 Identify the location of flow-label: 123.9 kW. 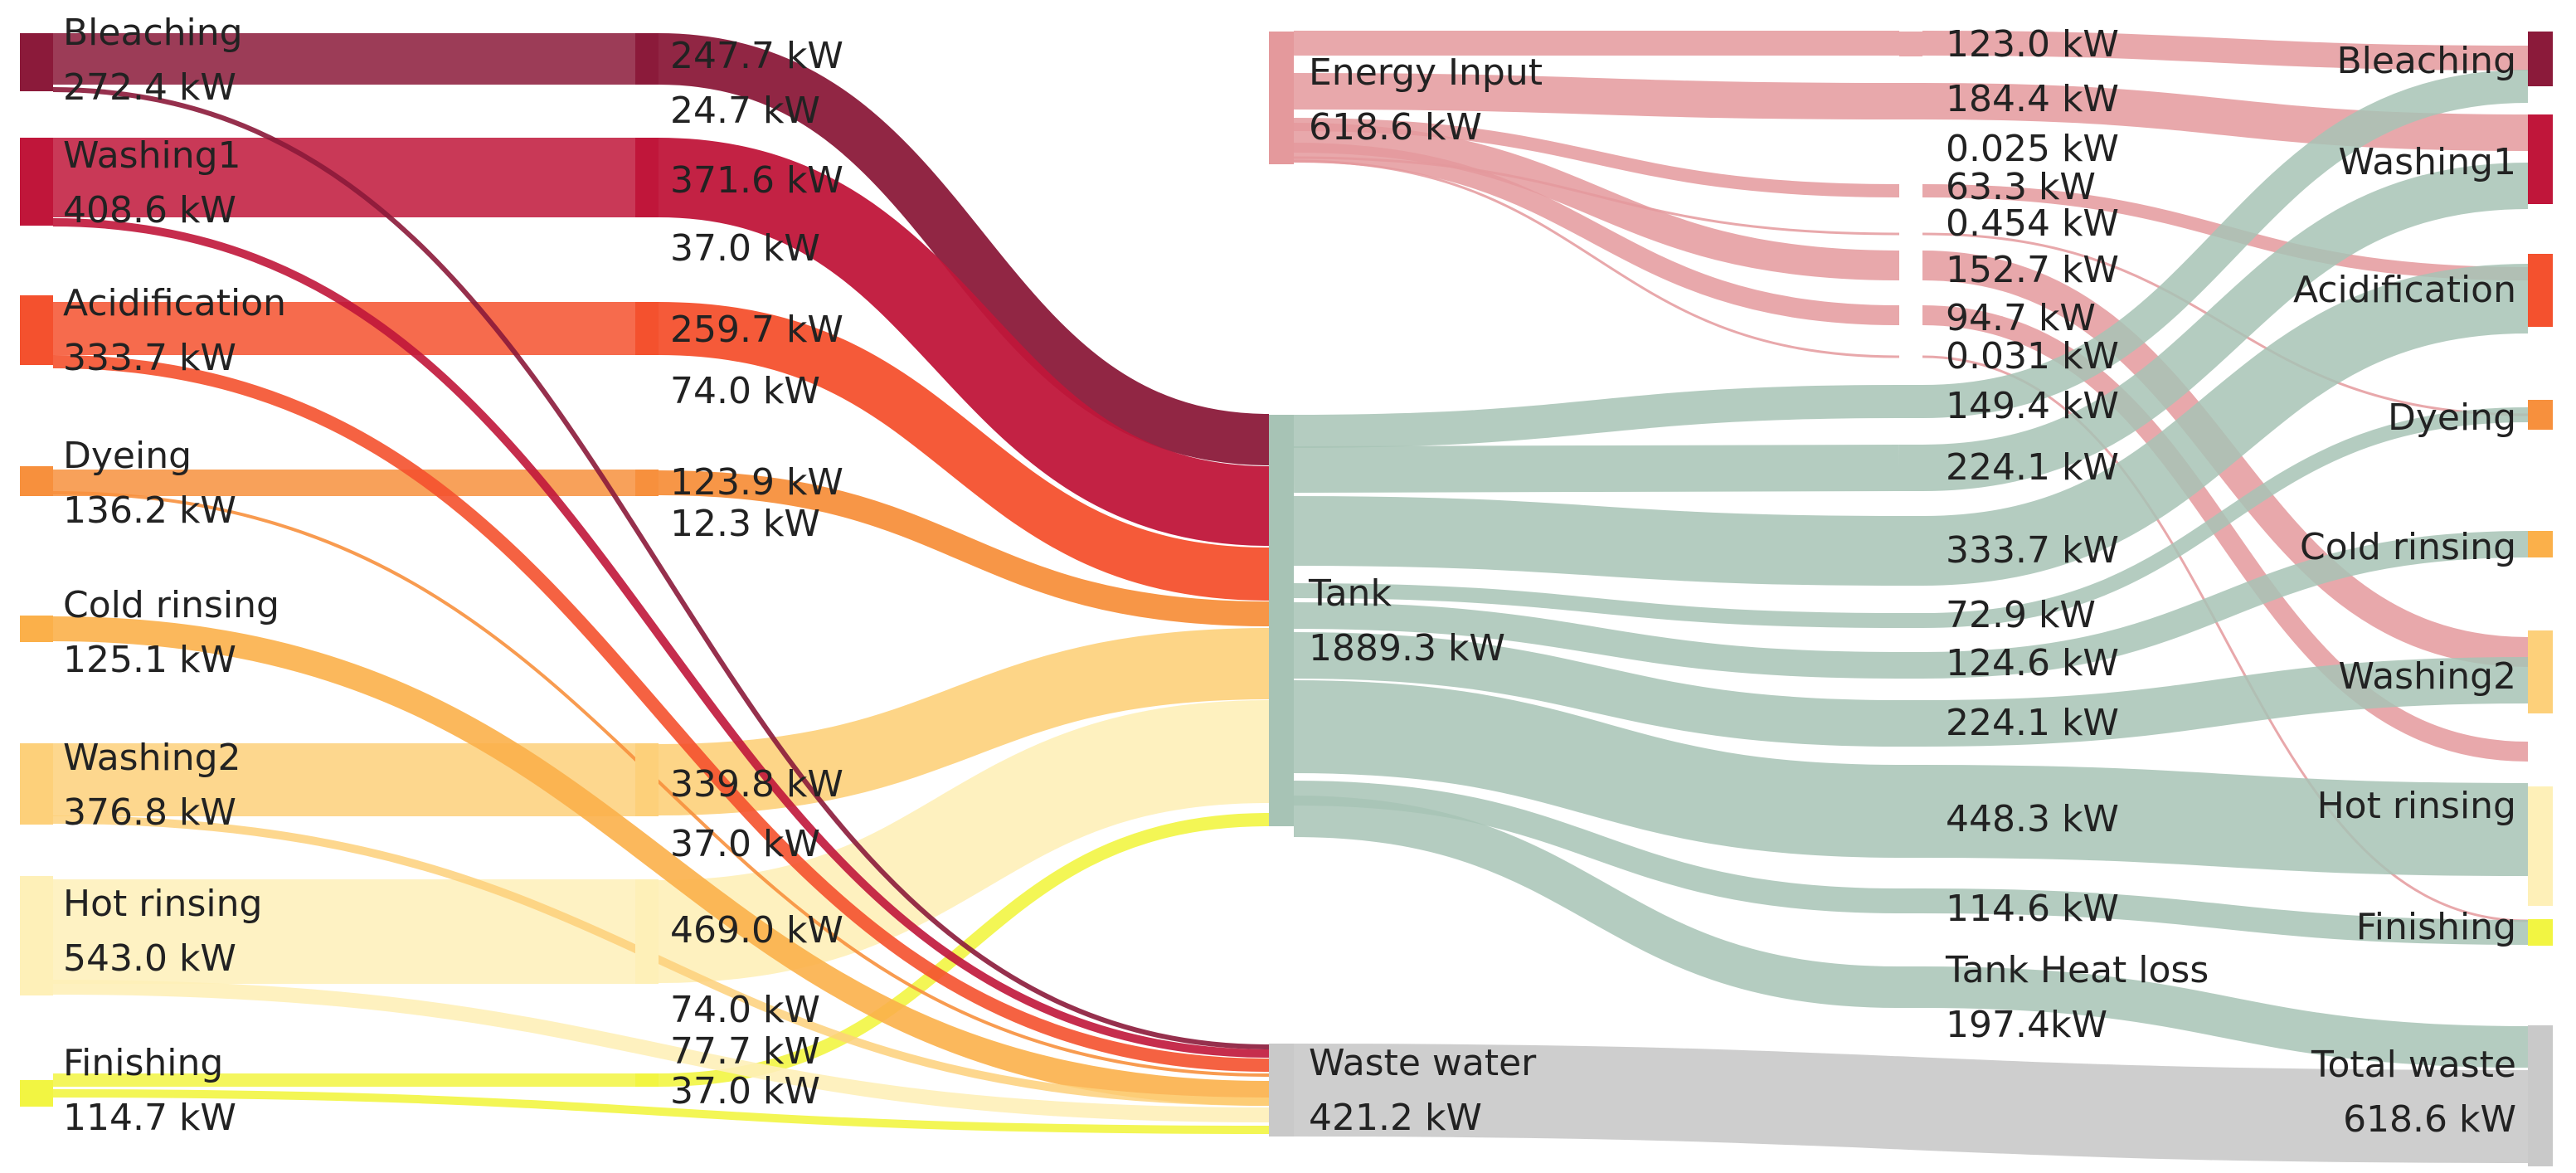
(756, 482).